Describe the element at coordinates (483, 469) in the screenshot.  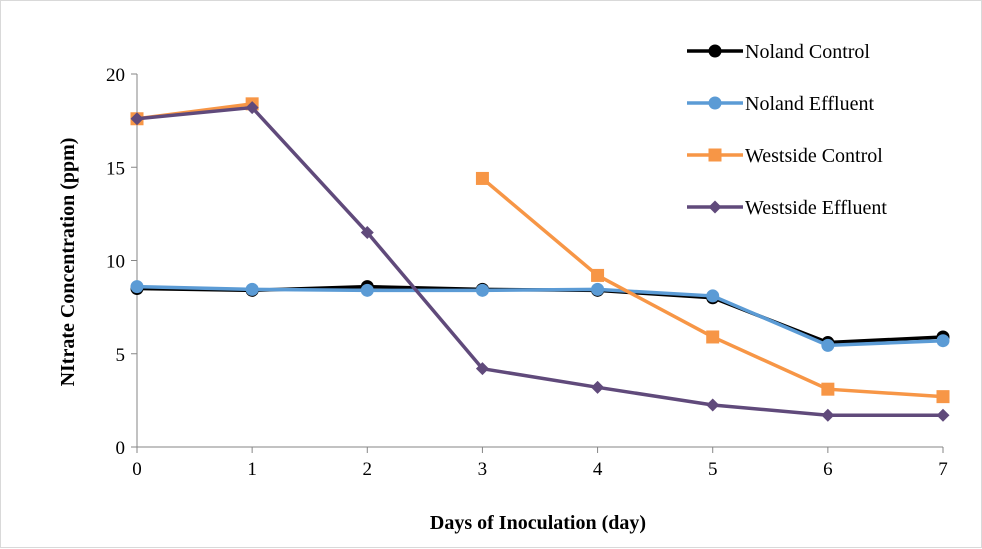
I see `x-tick-label: 3` at that location.